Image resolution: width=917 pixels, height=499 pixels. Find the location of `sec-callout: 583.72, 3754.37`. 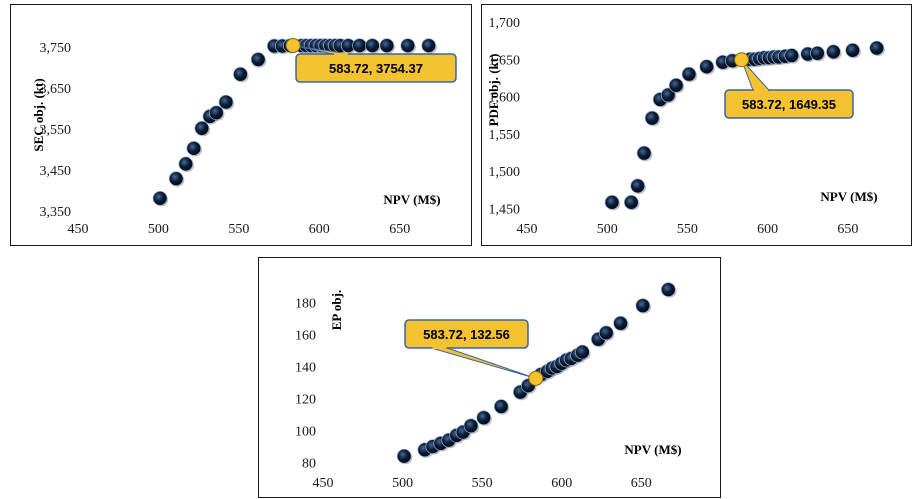

sec-callout: 583.72, 3754.37 is located at coordinates (375, 63).